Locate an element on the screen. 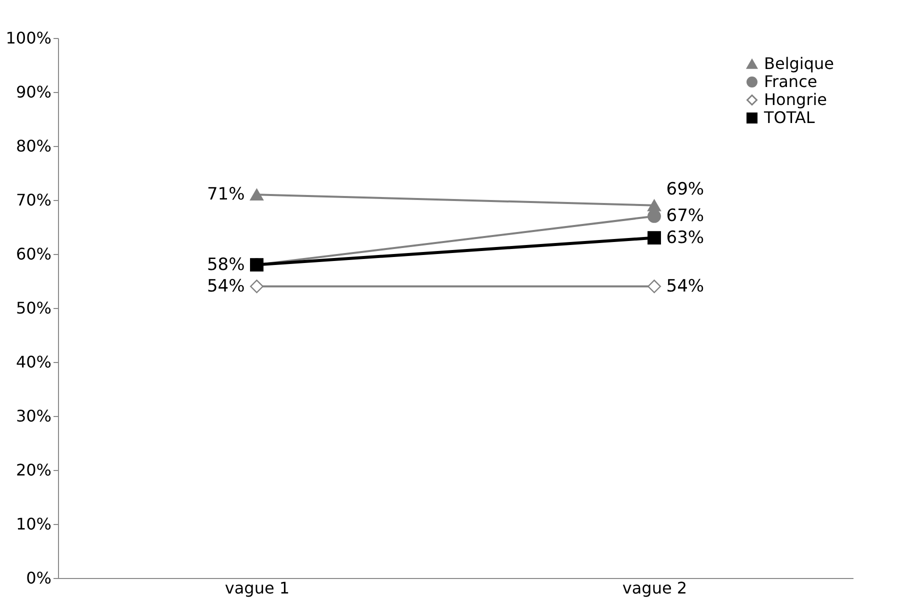 The height and width of the screenshot is (607, 923). legend-label: Hongrie is located at coordinates (795, 99).